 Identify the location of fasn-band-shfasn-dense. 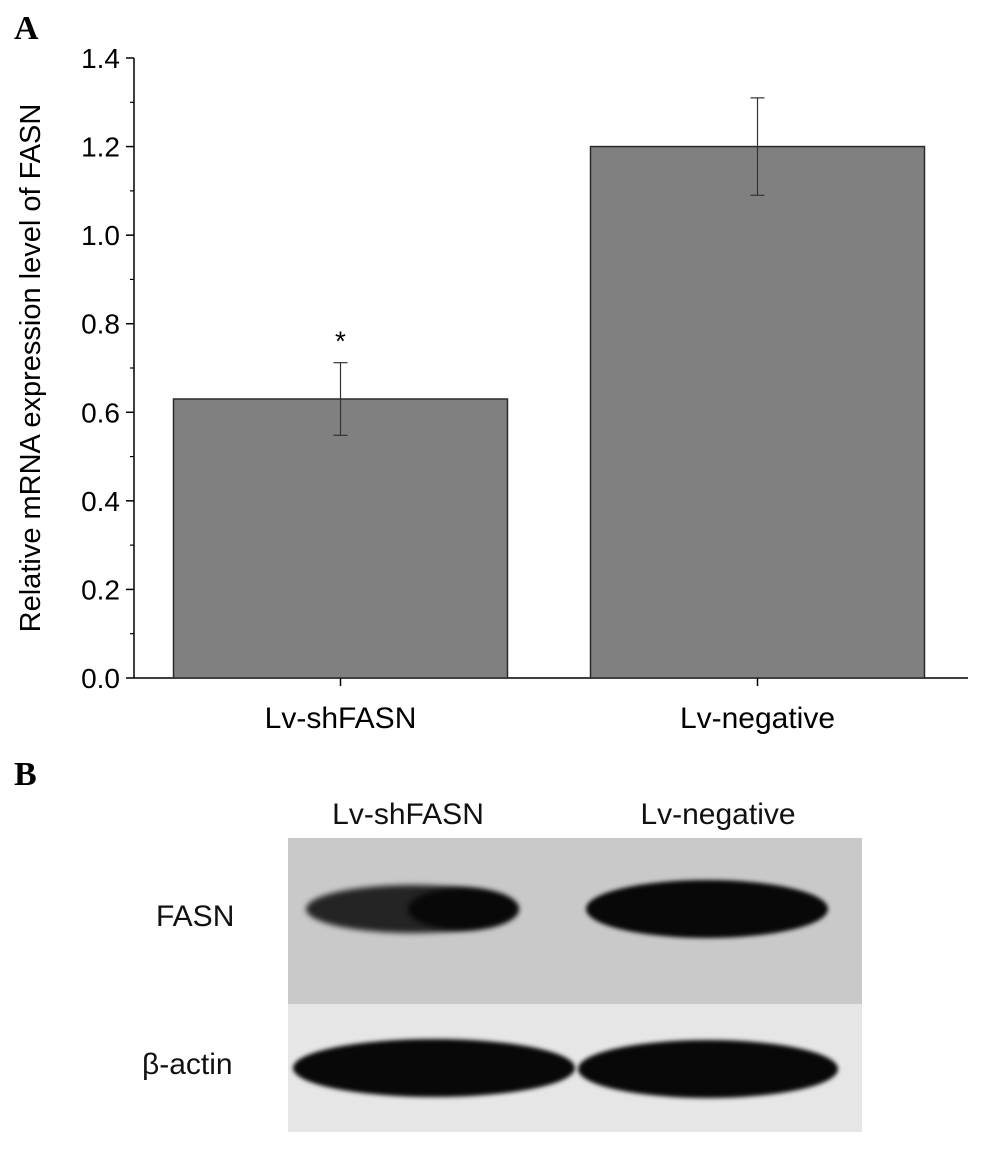
(463, 909).